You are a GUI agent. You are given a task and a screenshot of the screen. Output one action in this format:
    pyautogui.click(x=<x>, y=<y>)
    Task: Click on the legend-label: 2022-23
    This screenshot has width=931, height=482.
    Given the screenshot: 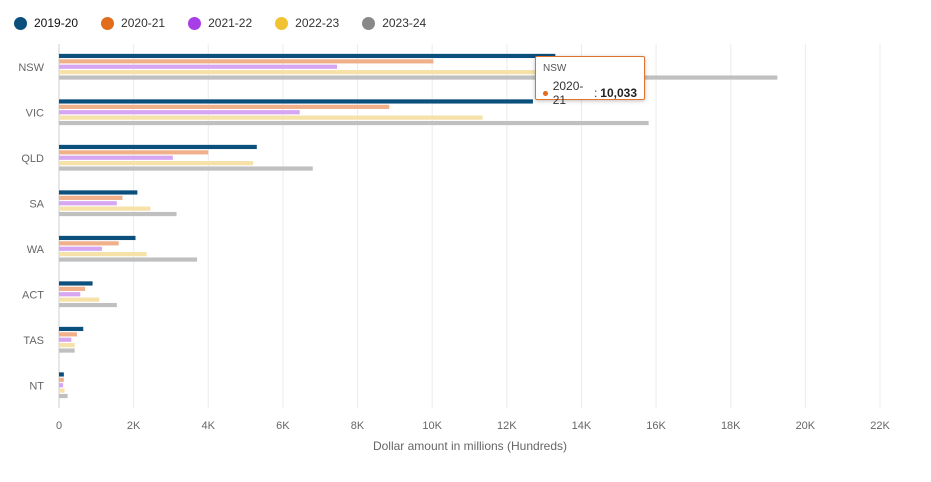 What is the action you would take?
    pyautogui.click(x=317, y=23)
    